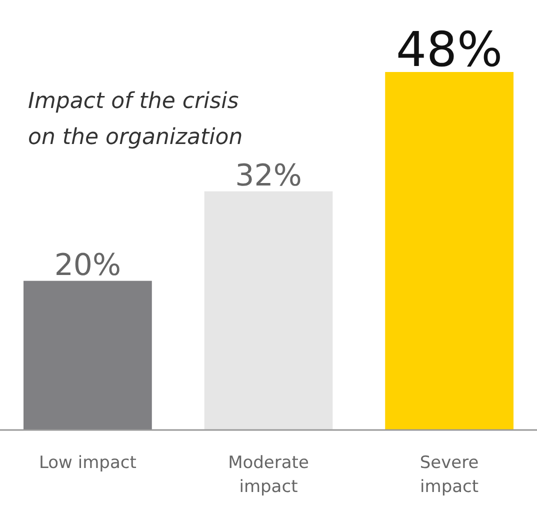 The image size is (537, 531). I want to click on x-tick-label: Moderate impact, so click(268, 475).